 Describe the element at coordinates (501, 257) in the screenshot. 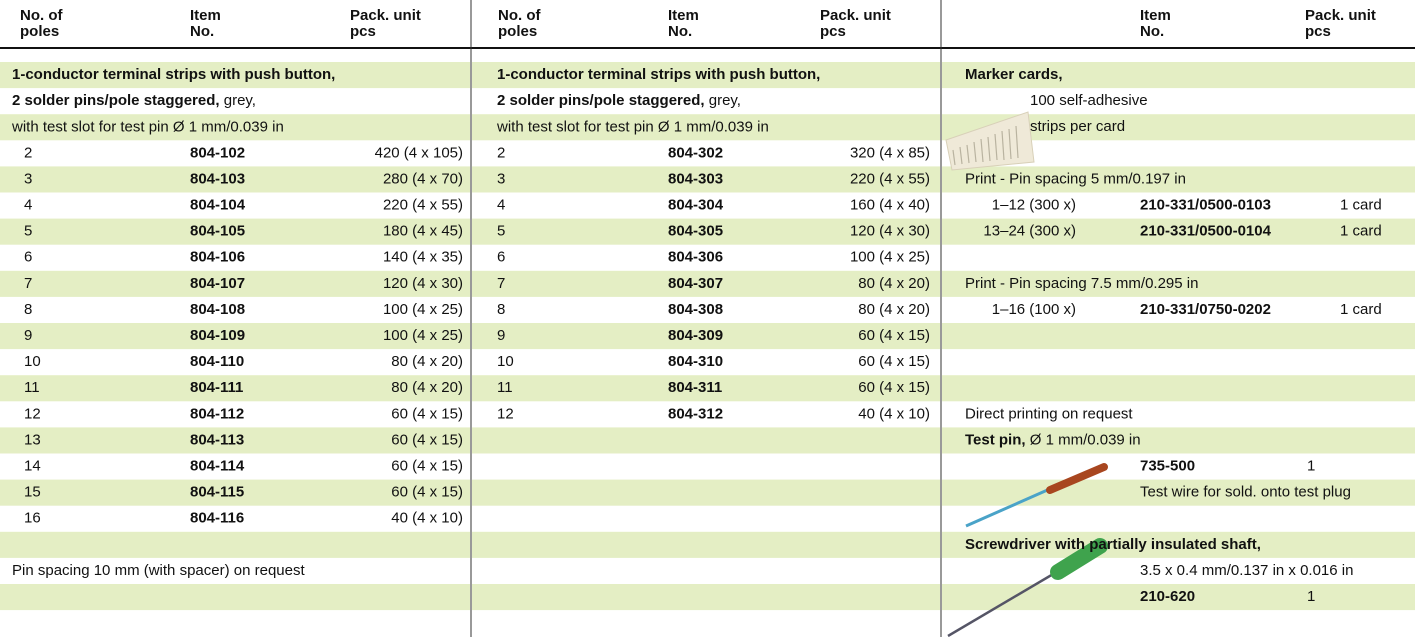

I see `poles: 6` at that location.